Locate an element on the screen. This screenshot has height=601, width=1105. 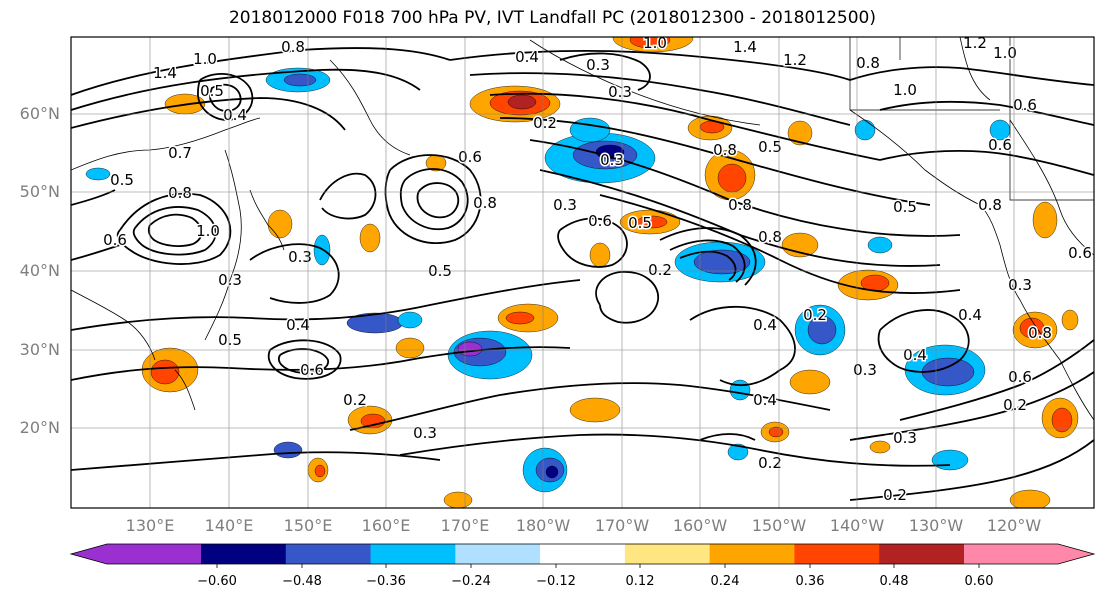
lat-label: 20°N is located at coordinates (39, 427).